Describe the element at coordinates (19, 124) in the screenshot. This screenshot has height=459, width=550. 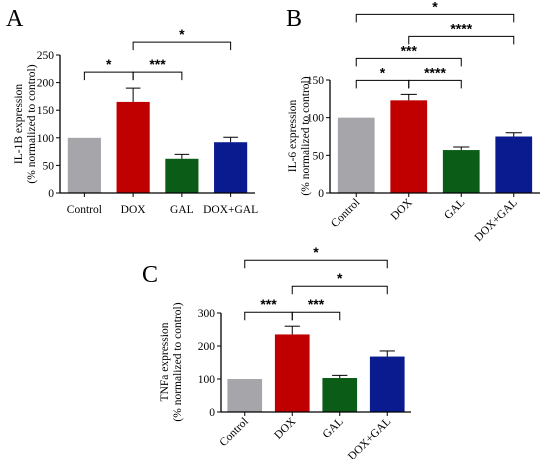
I see `y-axis-title-line1: IL-1B expression` at that location.